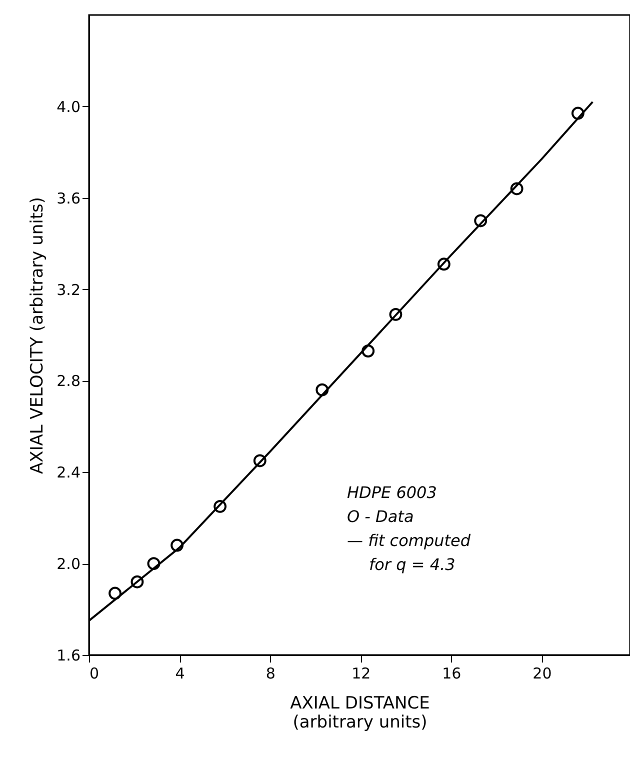 The height and width of the screenshot is (761, 630). I want to click on x-tick-label: 0, so click(95, 673).